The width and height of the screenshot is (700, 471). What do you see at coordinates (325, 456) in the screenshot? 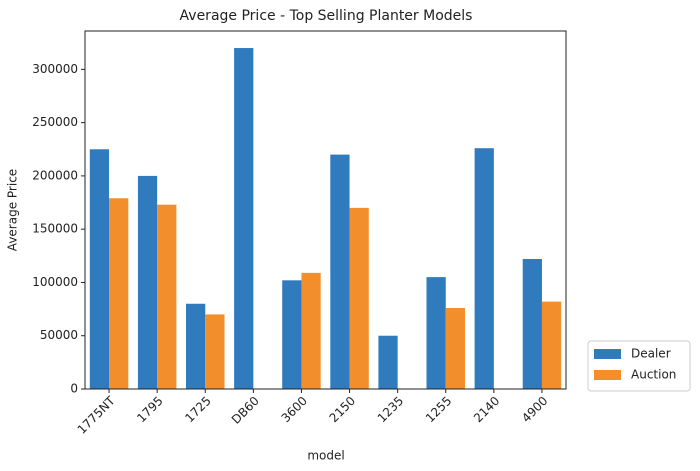
I see `x-axis-label: model` at bounding box center [325, 456].